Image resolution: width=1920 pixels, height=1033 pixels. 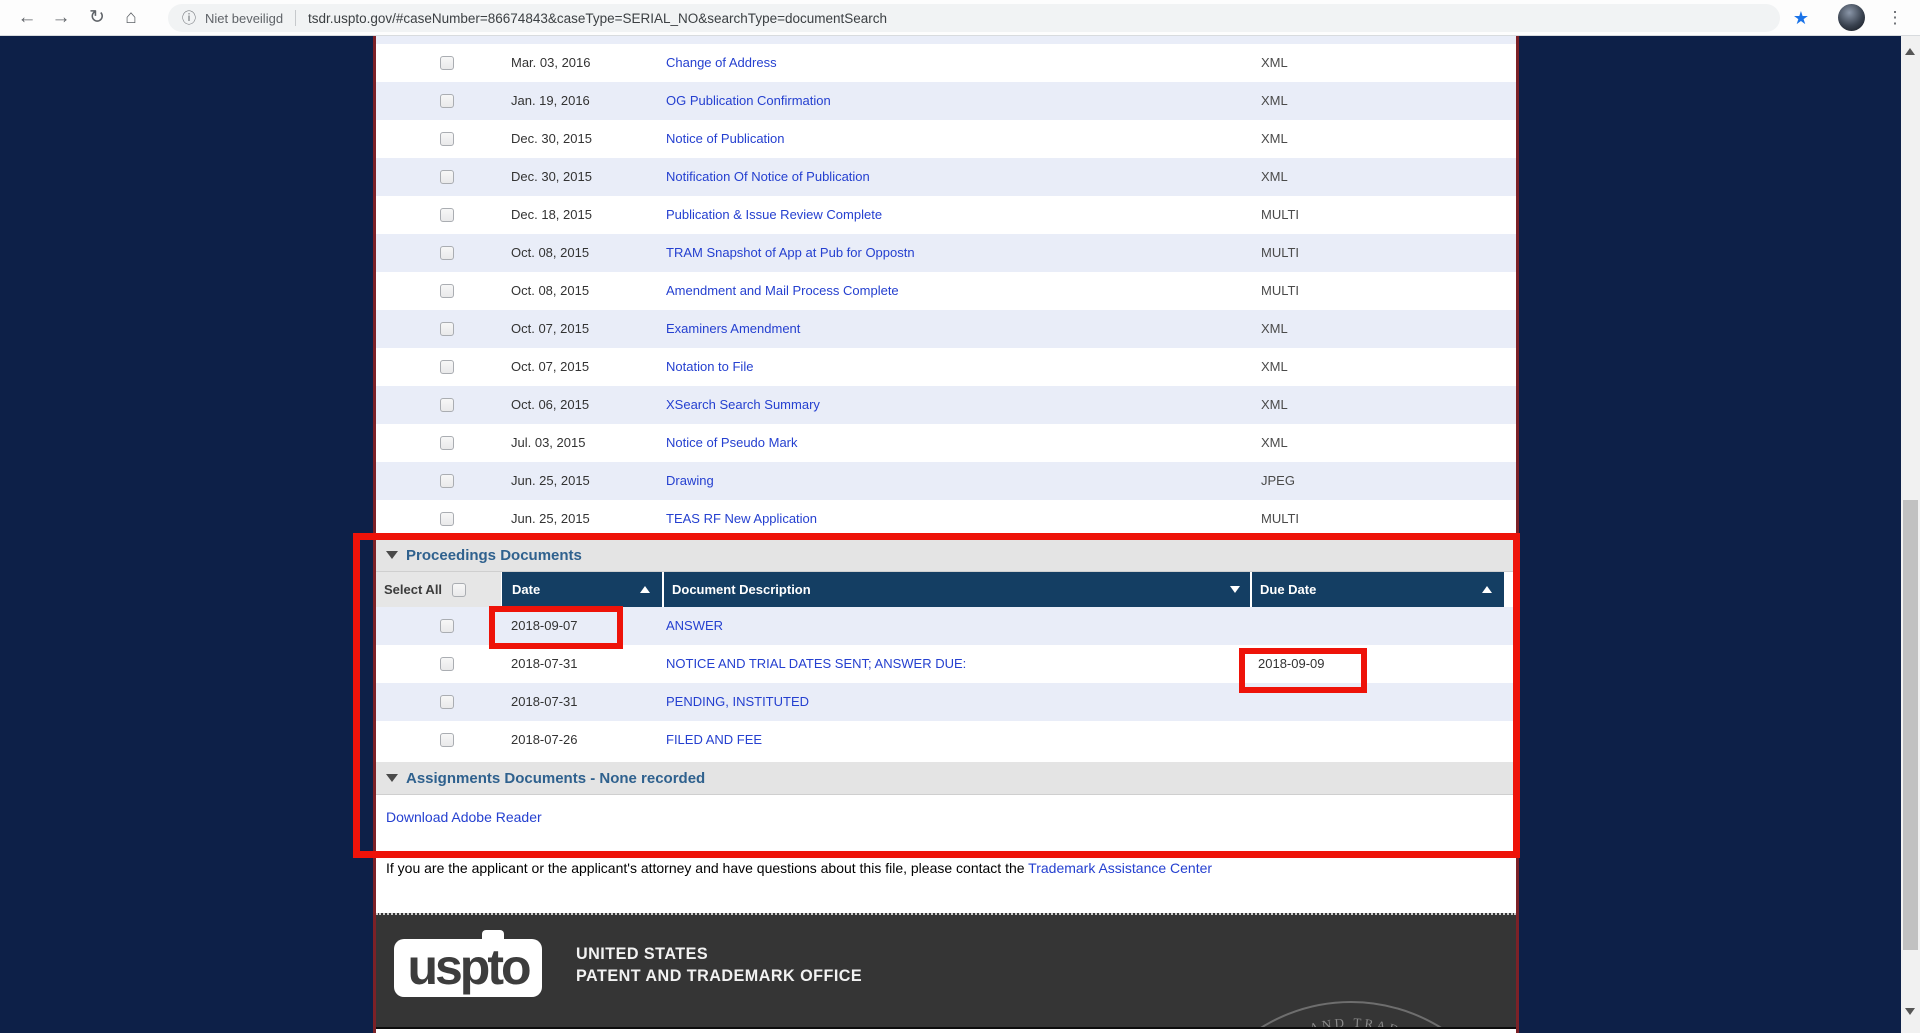 I want to click on date-column-label: Date, so click(x=526, y=589).